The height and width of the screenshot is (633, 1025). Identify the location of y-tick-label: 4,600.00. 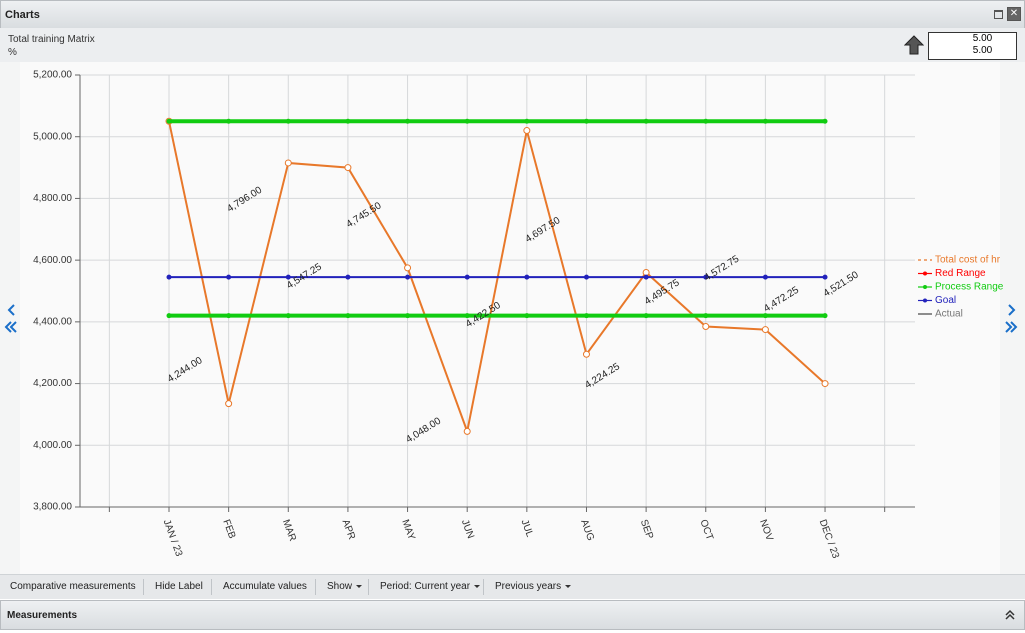
(52, 260).